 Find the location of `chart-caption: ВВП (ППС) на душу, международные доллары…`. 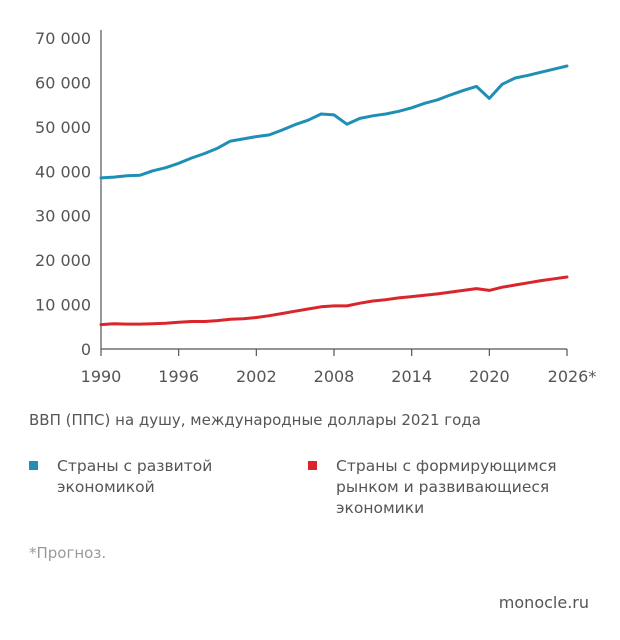

chart-caption: ВВП (ППС) на душу, международные доллары… is located at coordinates (255, 420).